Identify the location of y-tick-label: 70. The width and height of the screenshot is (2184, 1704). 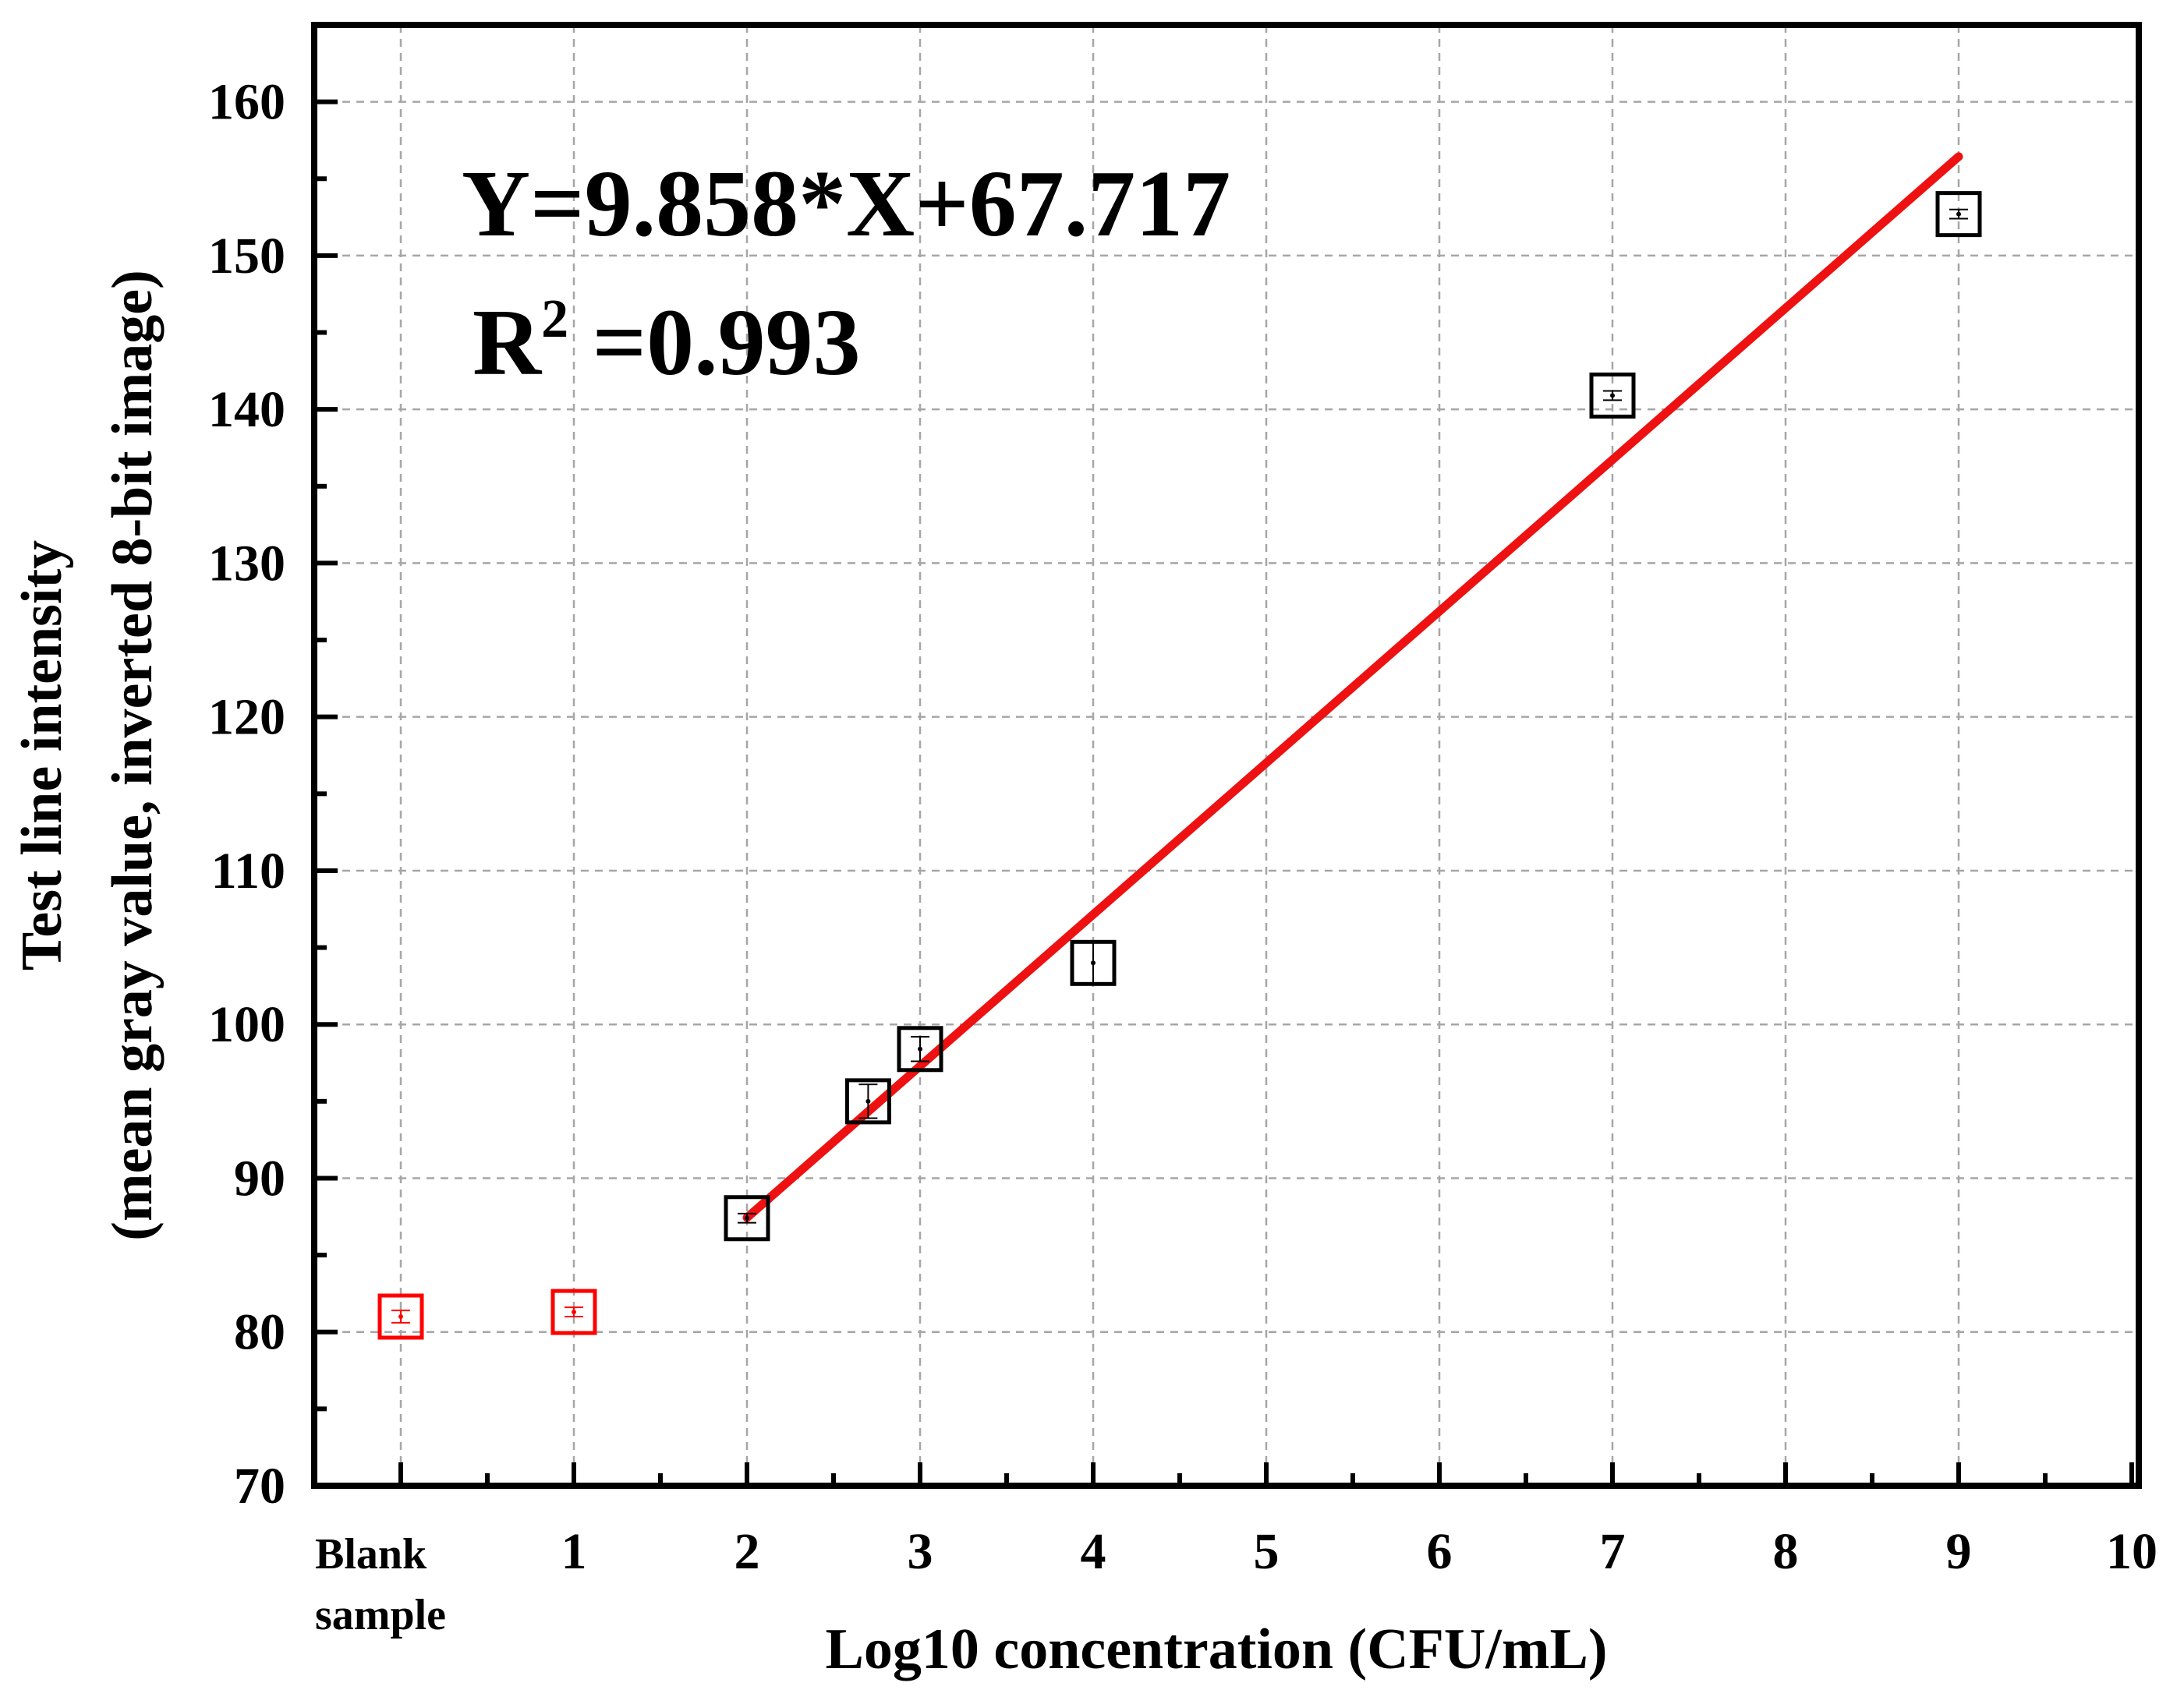
(260, 1486).